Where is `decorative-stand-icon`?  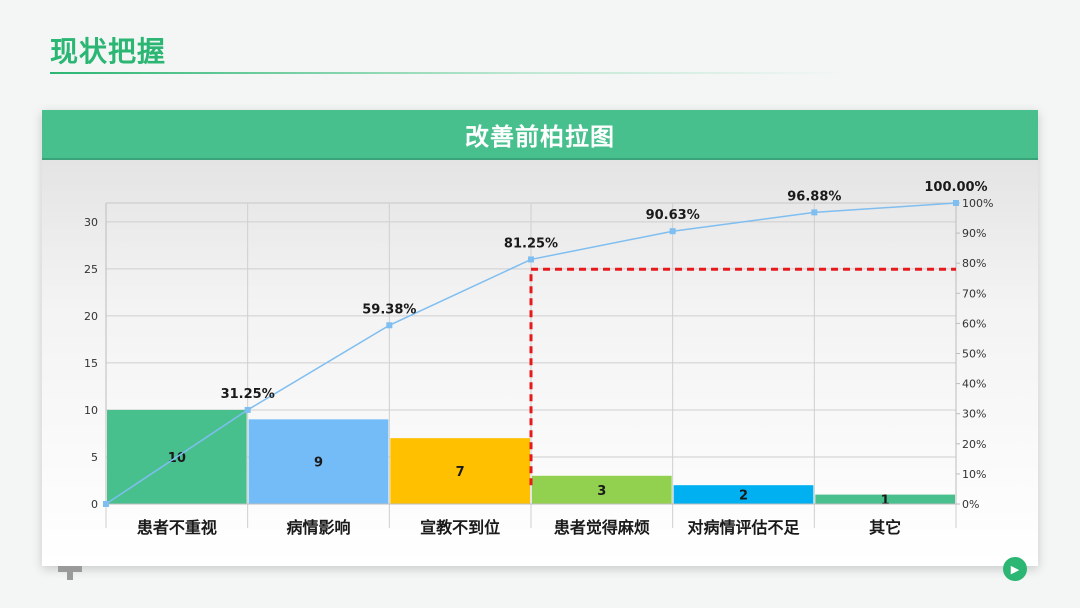
decorative-stand-icon is located at coordinates (70, 573).